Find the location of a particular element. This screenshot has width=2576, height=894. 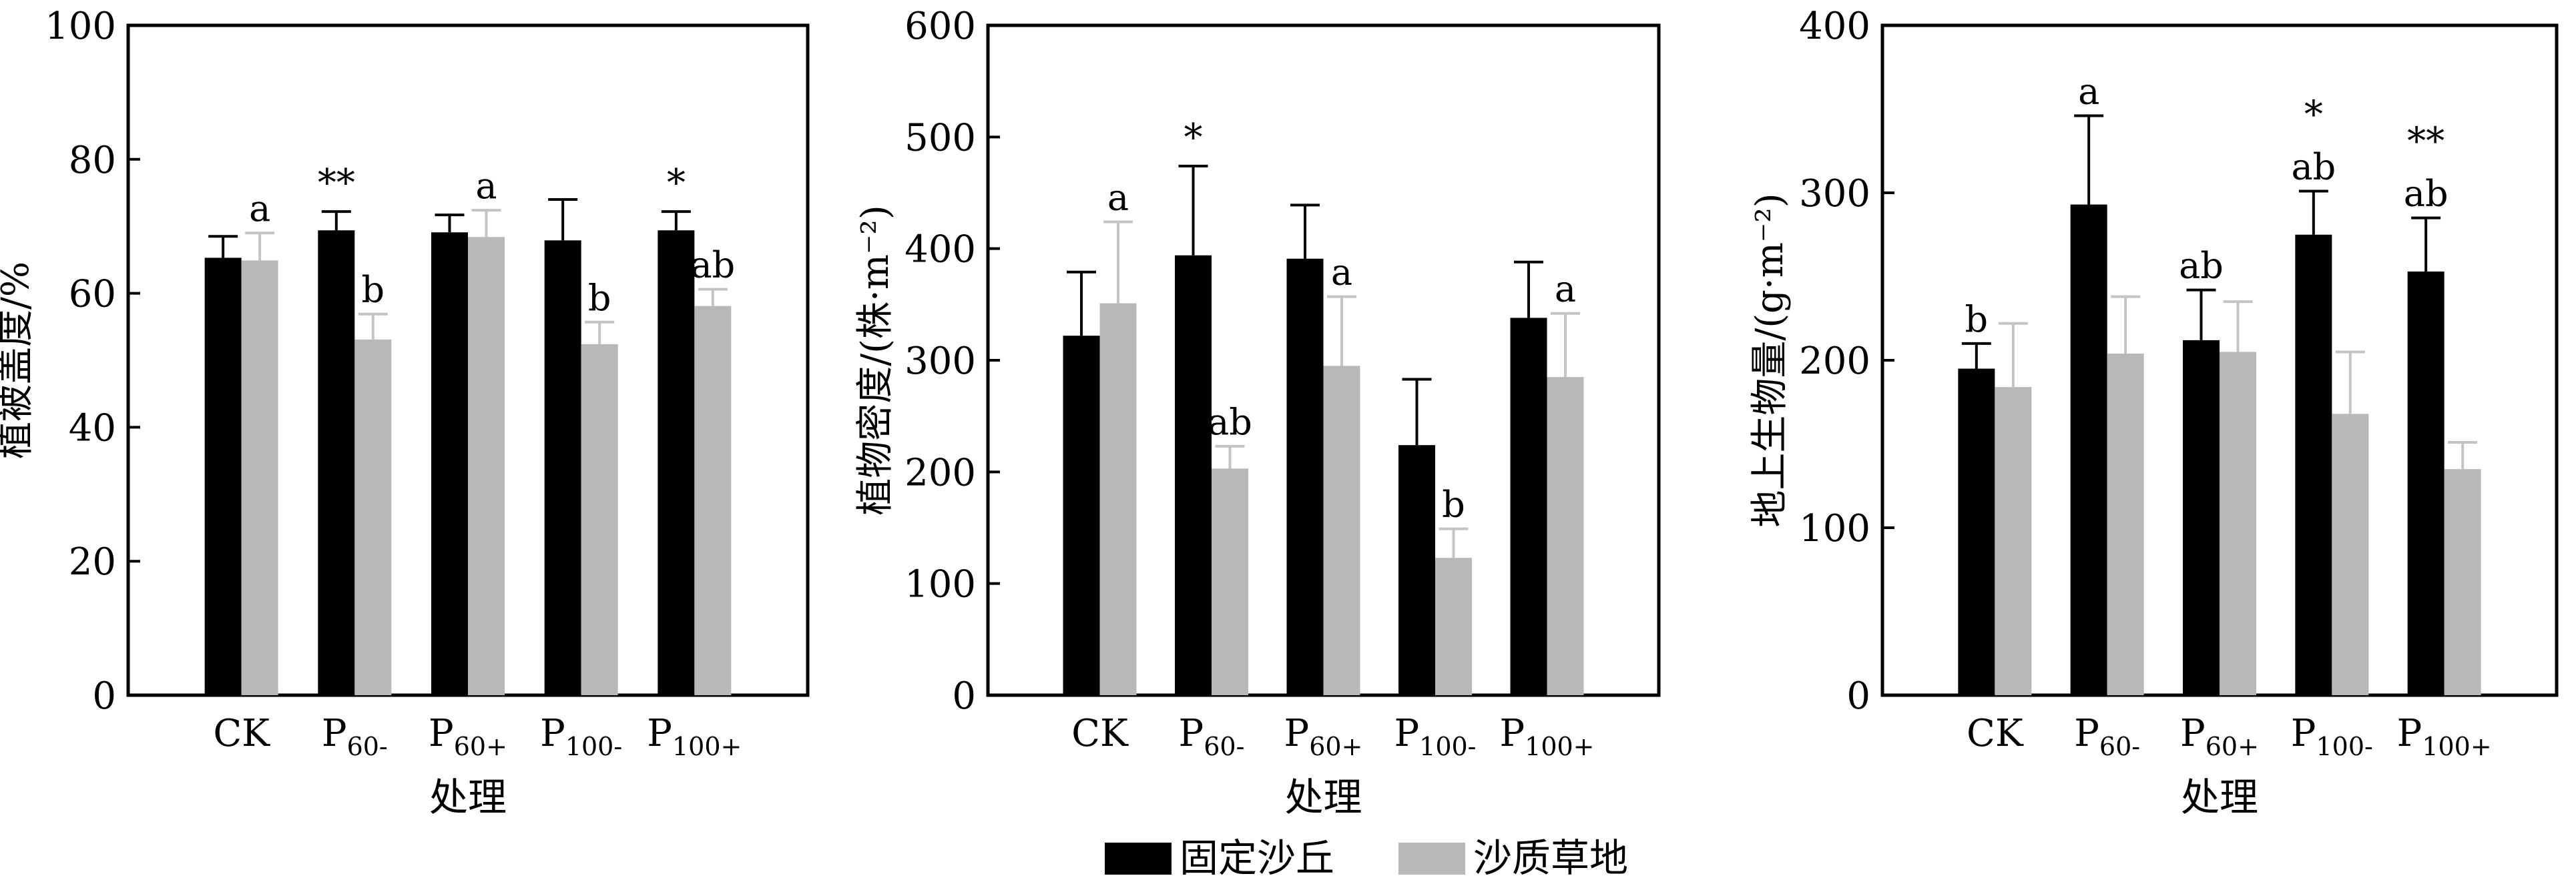

y-axis-label: 地上生物量/(g·m⁻²) is located at coordinates (1770, 360).